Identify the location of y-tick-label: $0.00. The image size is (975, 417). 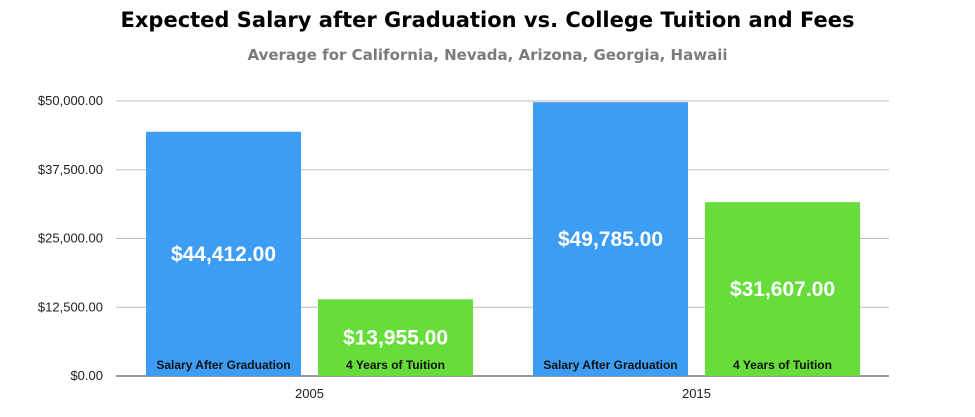
(86, 375).